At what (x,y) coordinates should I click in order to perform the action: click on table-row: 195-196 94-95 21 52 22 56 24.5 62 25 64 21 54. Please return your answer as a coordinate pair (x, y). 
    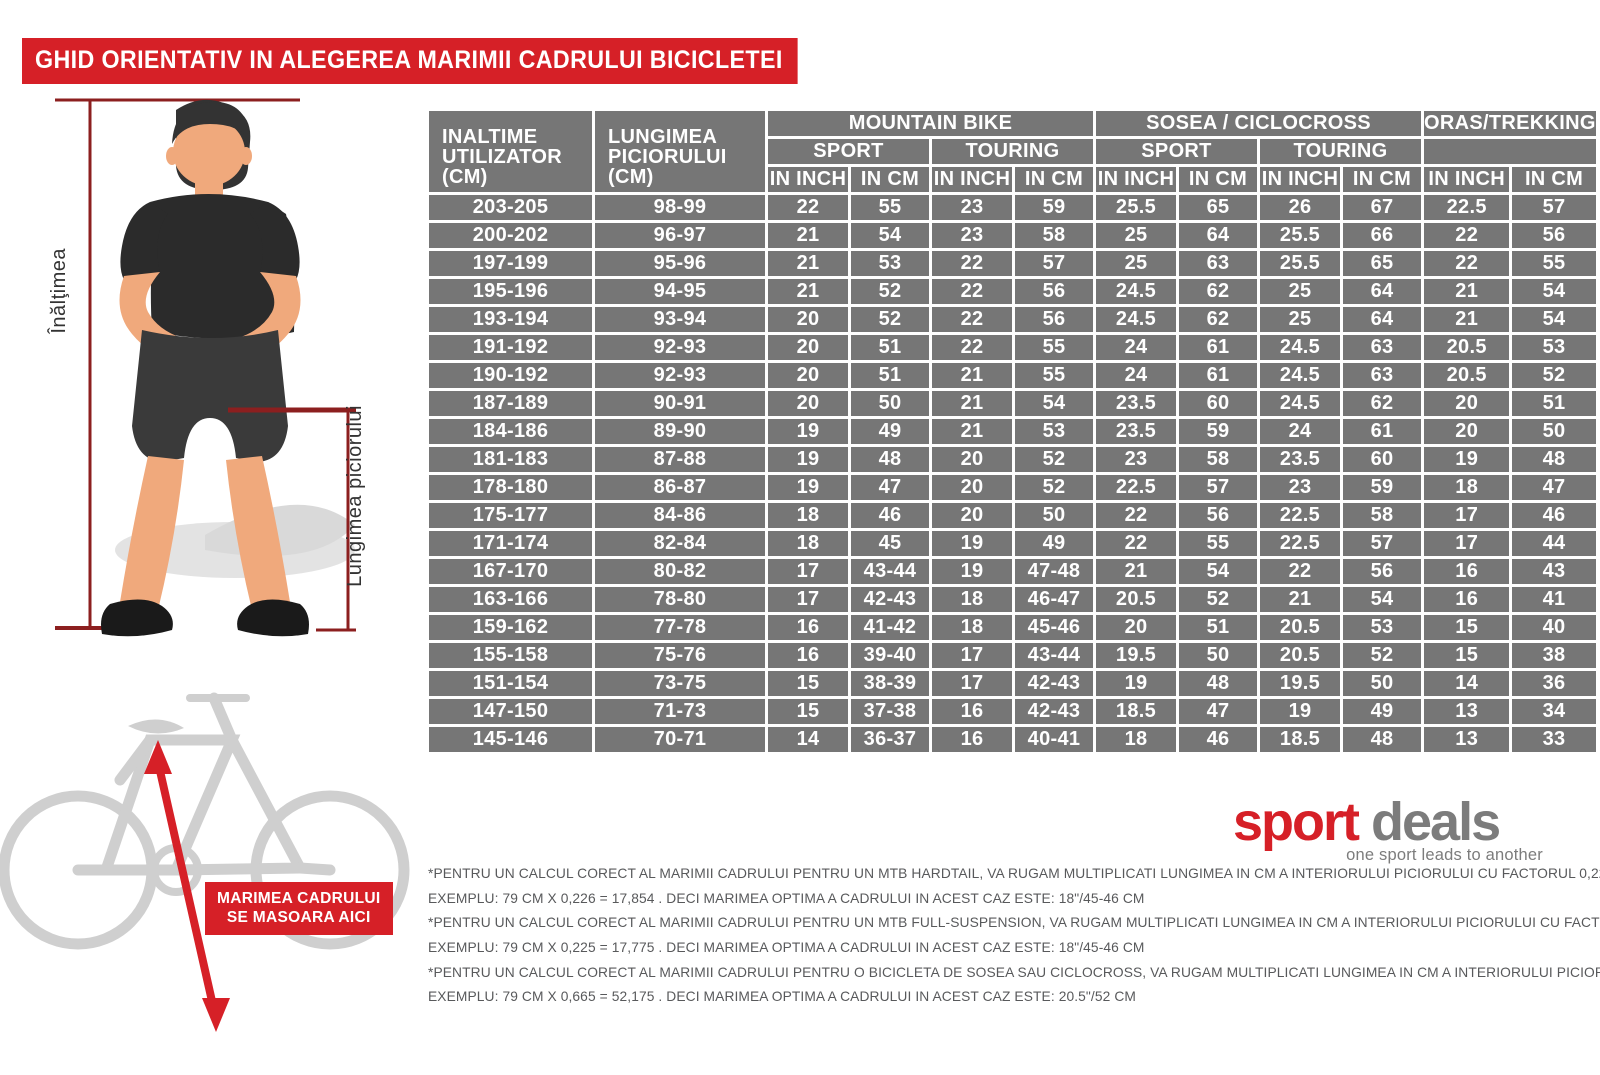
    Looking at the image, I should click on (1012, 291).